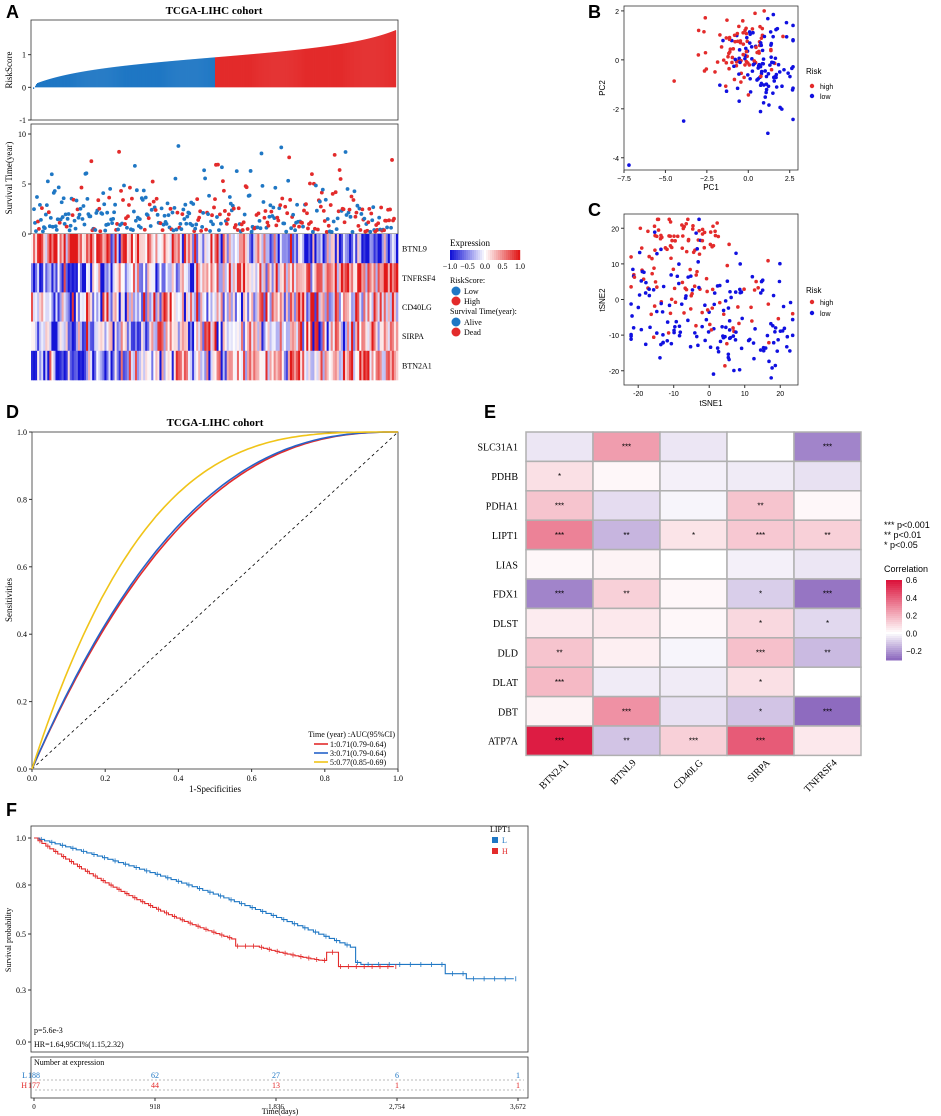 The height and width of the screenshot is (1116, 941). What do you see at coordinates (178, 778) in the screenshot?
I see `x-tick-label-d: 0.4` at bounding box center [178, 778].